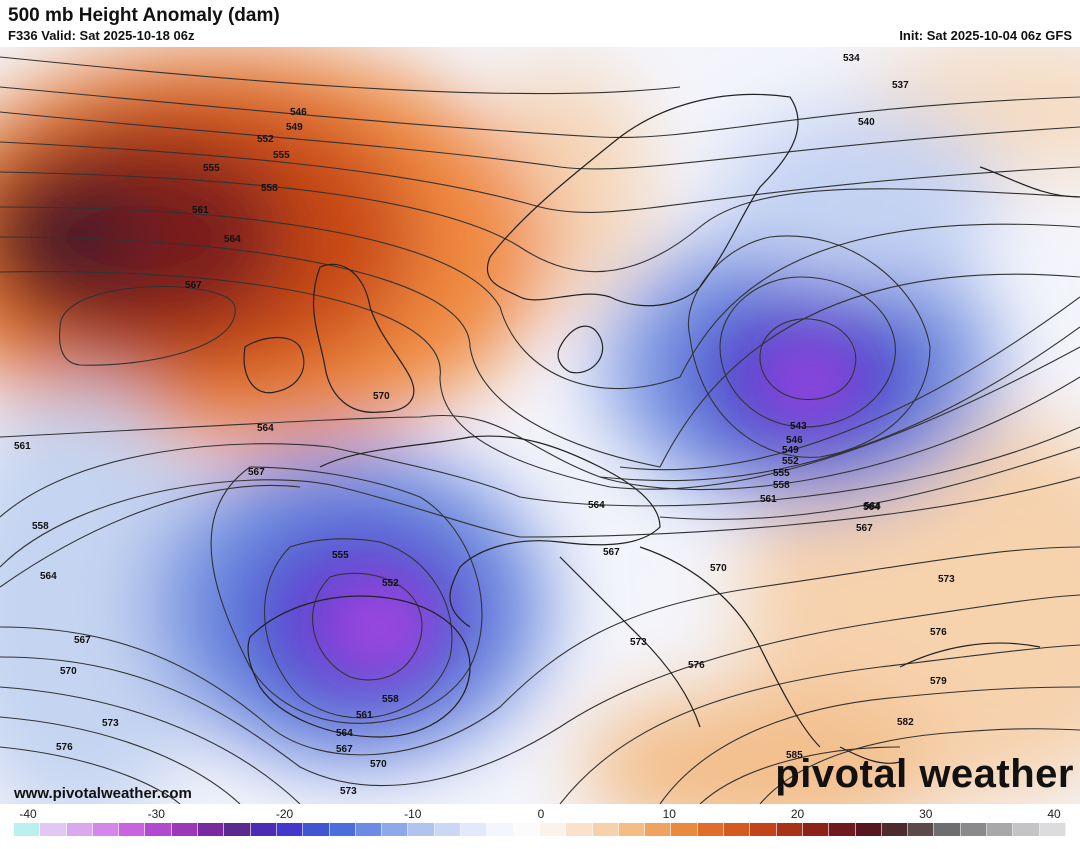 Image resolution: width=1080 pixels, height=849 pixels. I want to click on legend-ticks: -40 -30 -20 -10 0 10 20 30 40, so click(540, 815).